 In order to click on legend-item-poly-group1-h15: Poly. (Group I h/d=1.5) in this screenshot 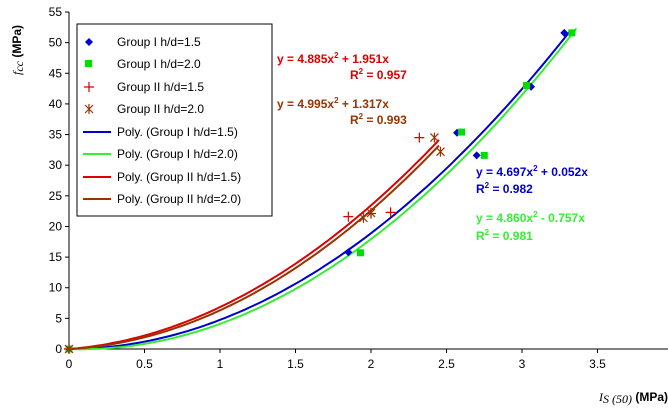, I will do `click(160, 132)`.